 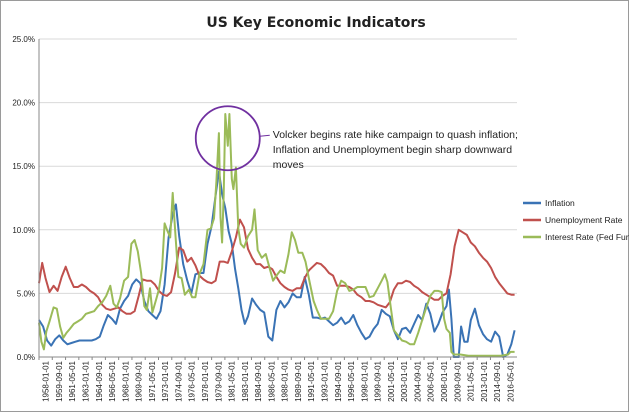 What do you see at coordinates (72, 380) in the screenshot?
I see `x-tick-label: 1961-05-01` at bounding box center [72, 380].